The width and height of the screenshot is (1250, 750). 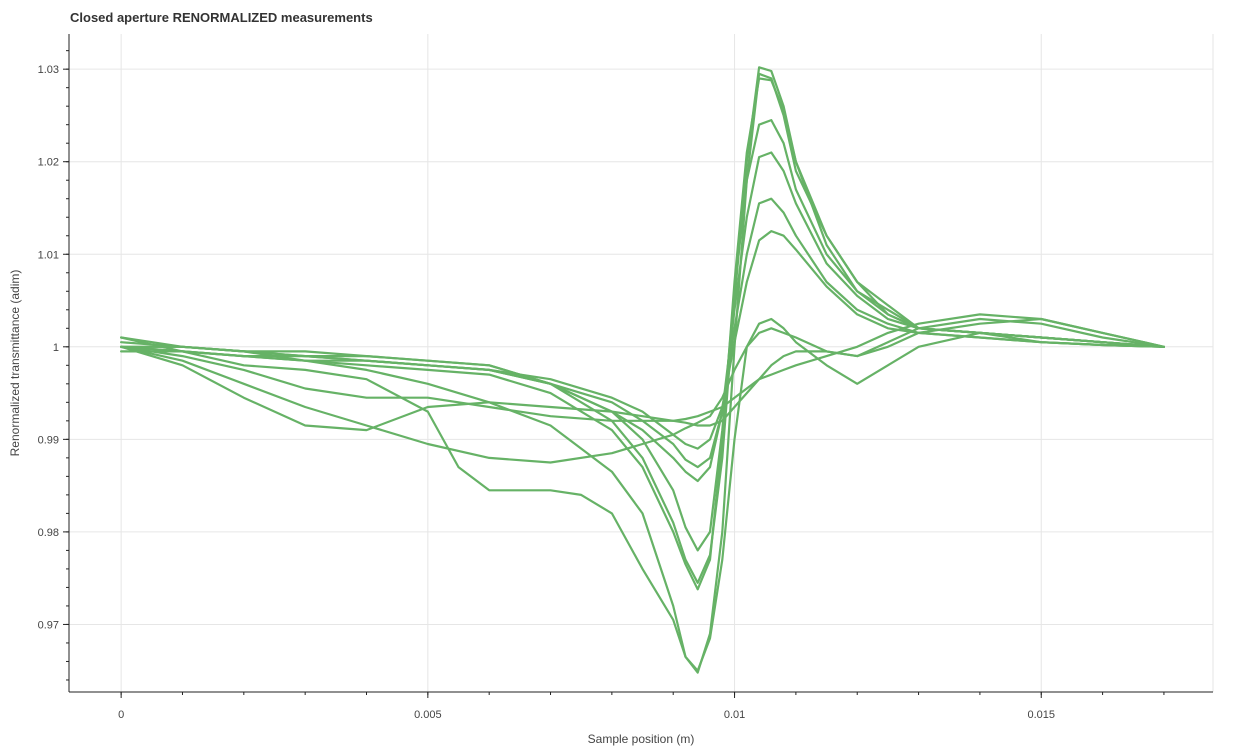 I want to click on x-tick-label: 0.01, so click(x=734, y=715).